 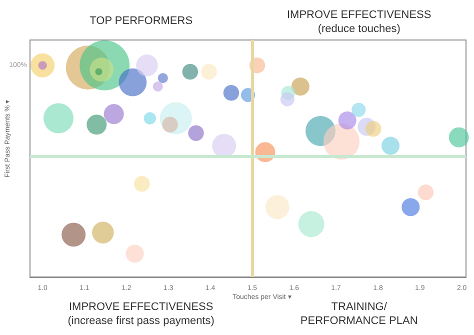 I want to click on text: TOP PERFORMERS, so click(x=141, y=21).